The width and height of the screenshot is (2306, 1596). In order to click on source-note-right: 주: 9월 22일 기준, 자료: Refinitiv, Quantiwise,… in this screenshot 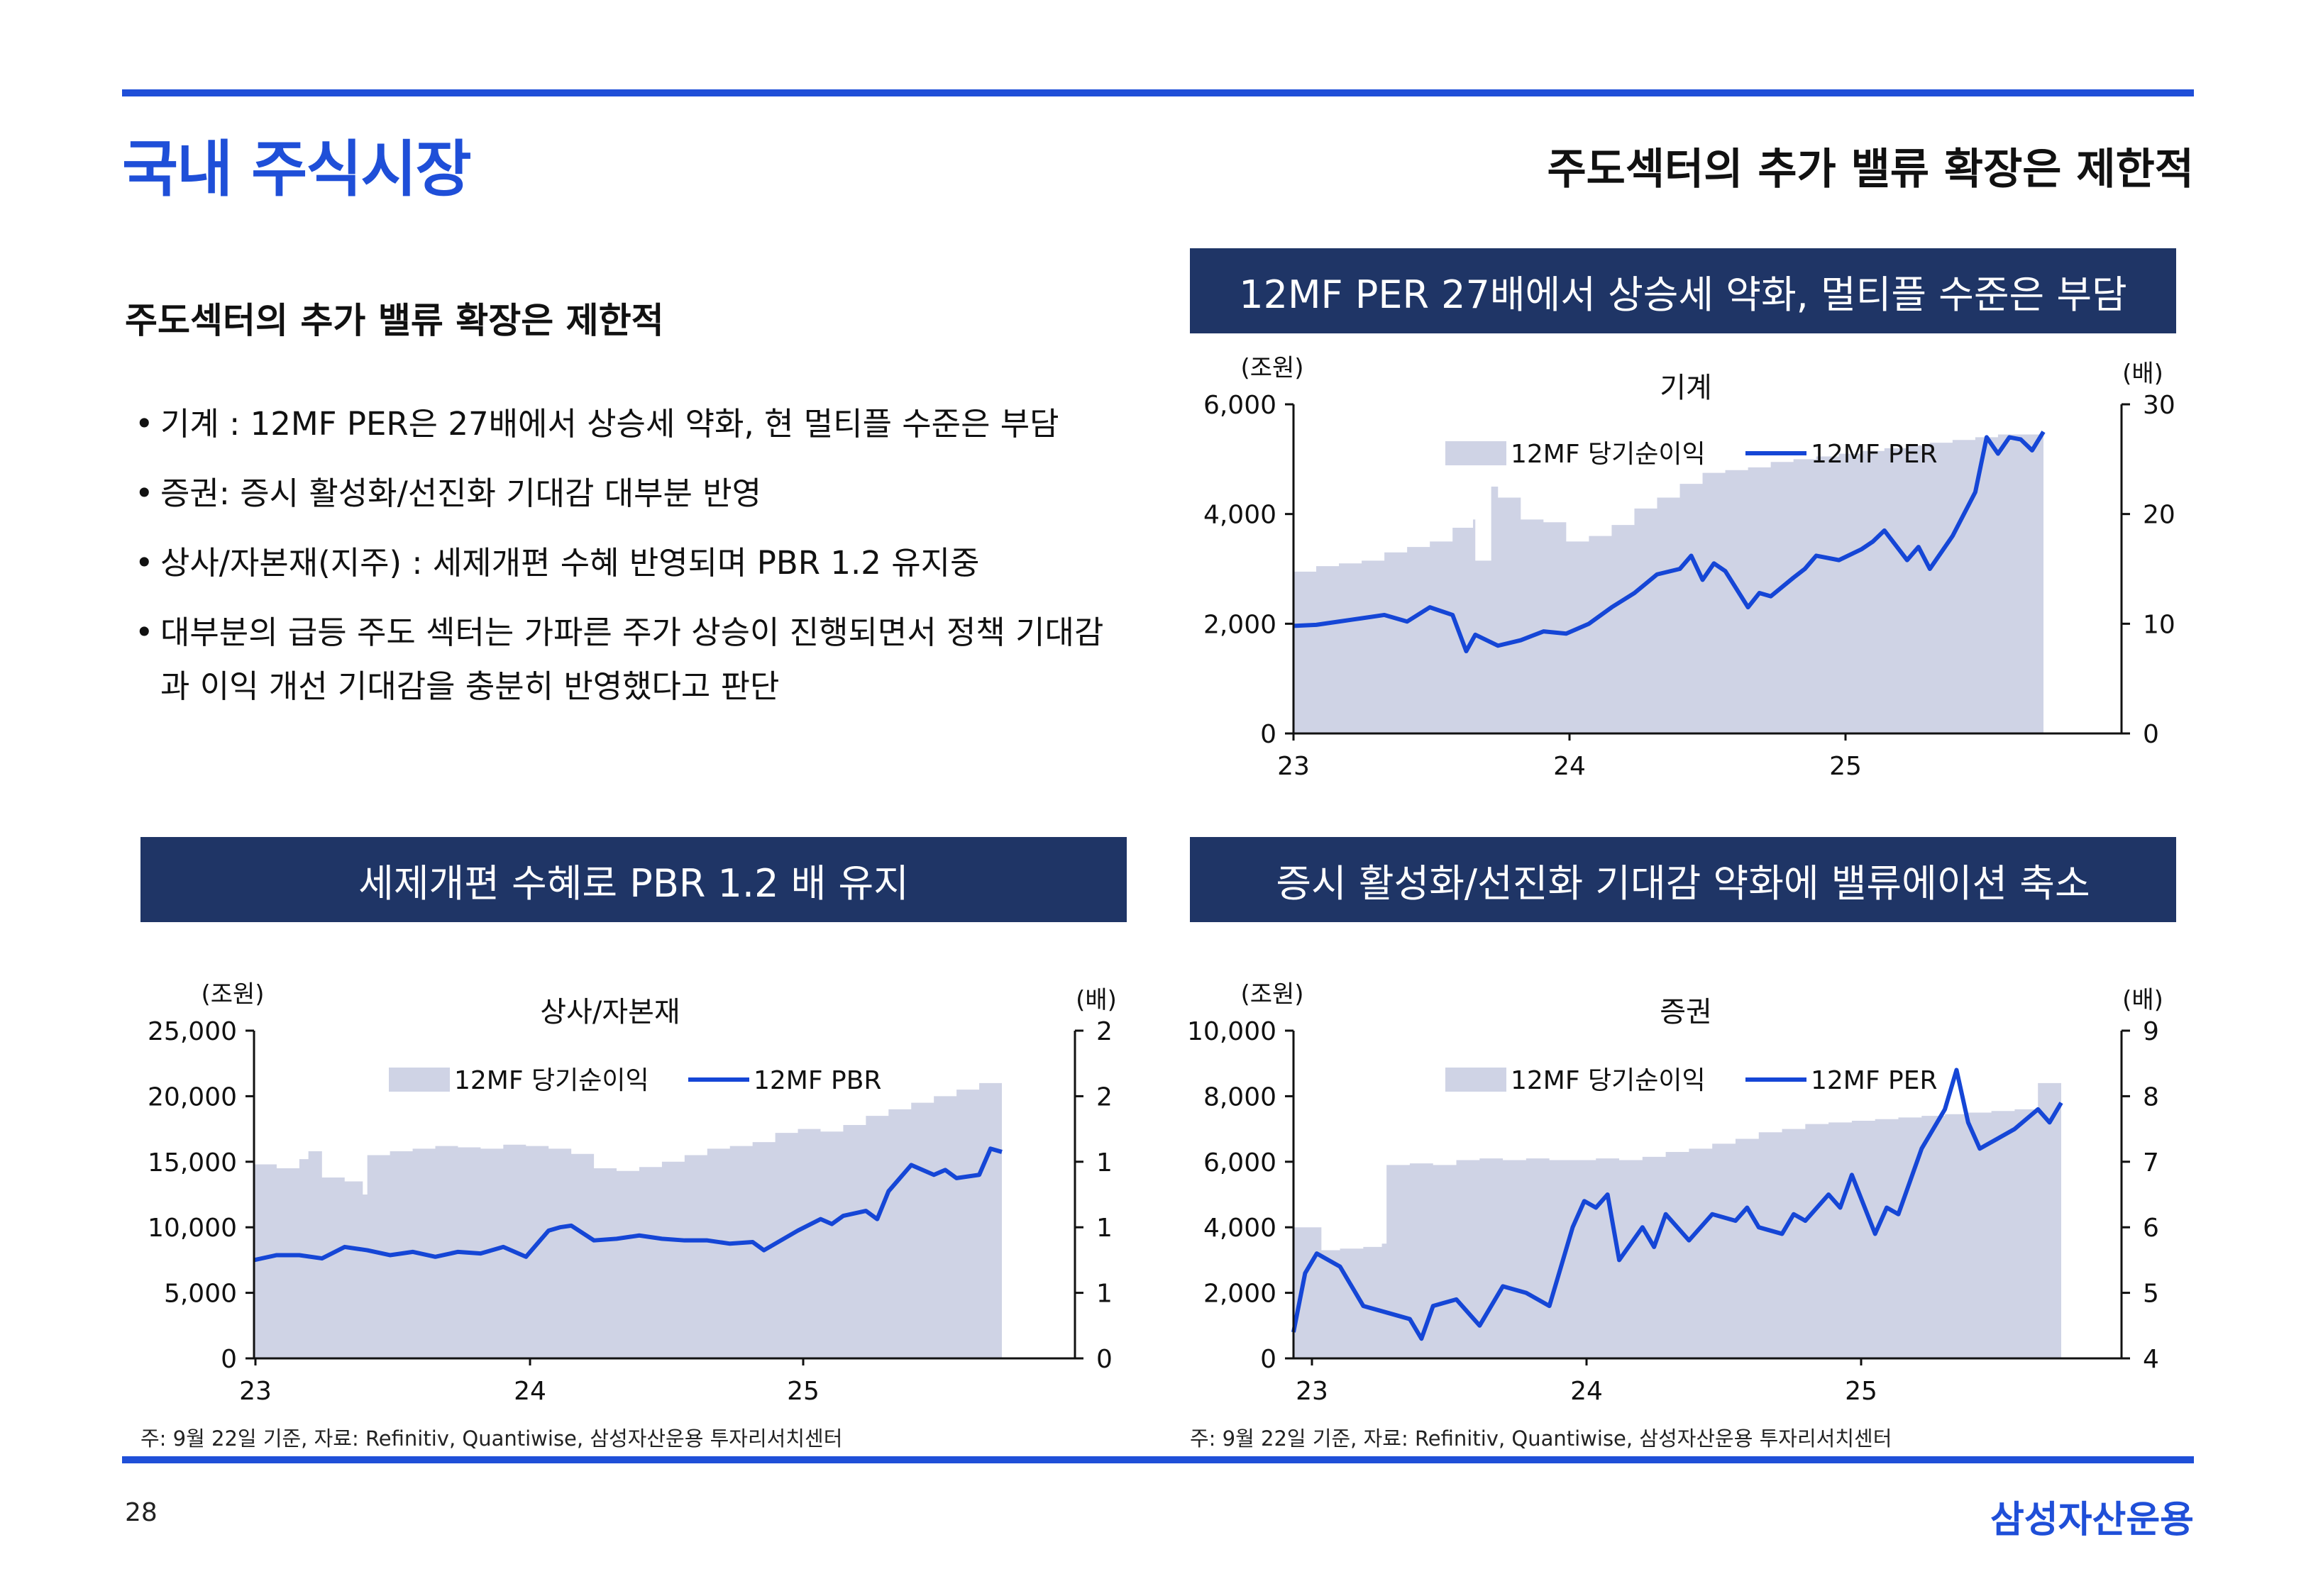, I will do `click(1541, 1439)`.